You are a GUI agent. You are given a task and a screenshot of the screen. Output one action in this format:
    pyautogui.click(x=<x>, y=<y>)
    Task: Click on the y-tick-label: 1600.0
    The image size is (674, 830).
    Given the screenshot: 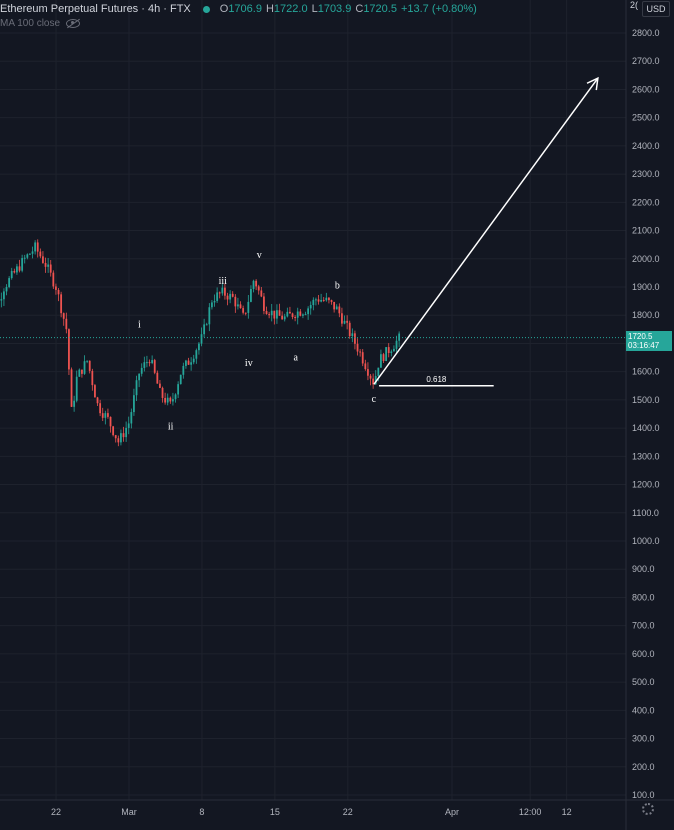 What is the action you would take?
    pyautogui.click(x=646, y=372)
    